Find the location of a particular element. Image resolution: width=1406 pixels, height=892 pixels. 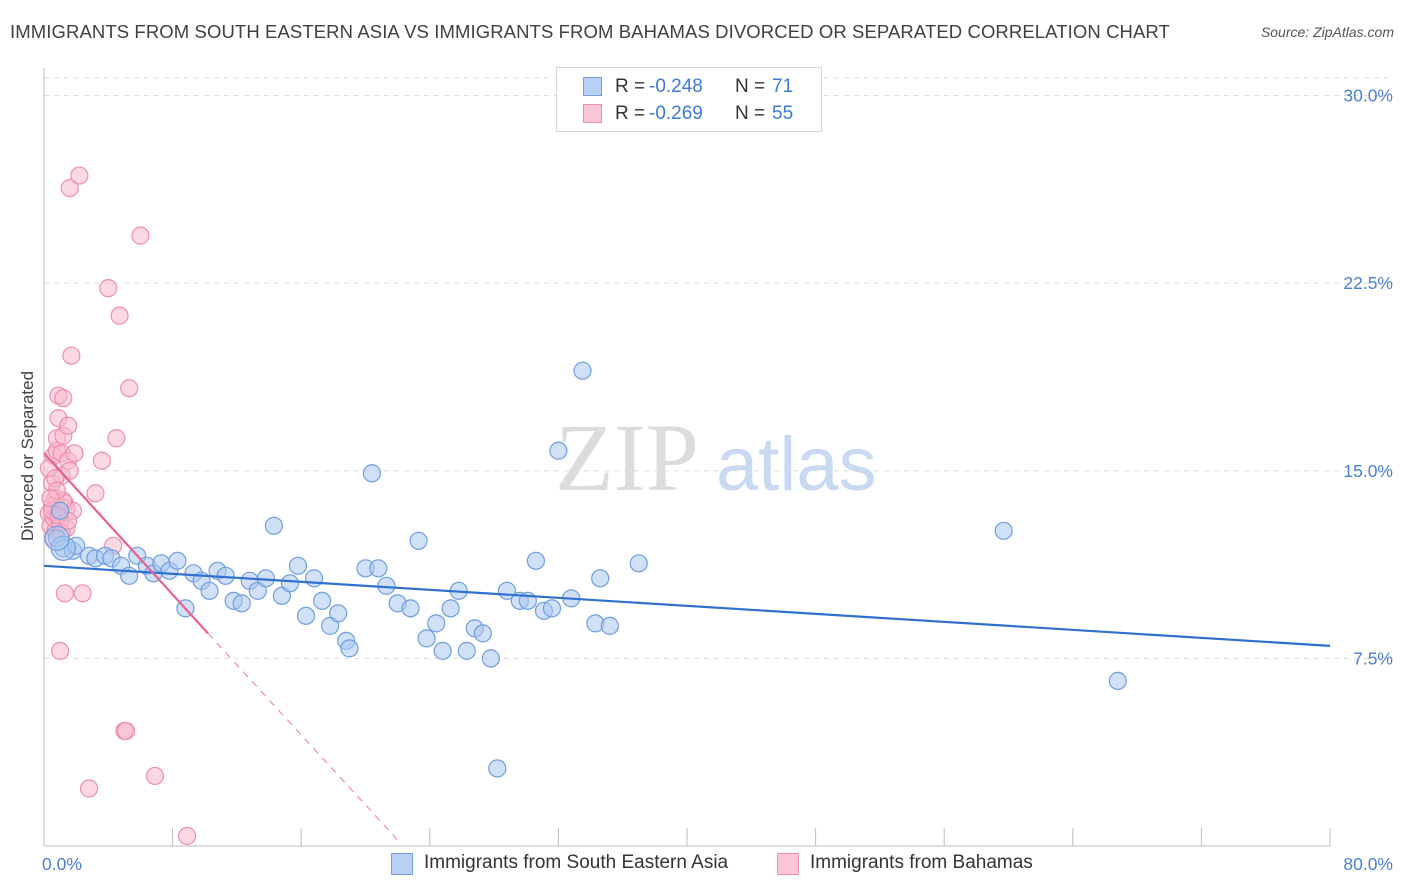

bahamas-trend-line is located at coordinates (126, 543).